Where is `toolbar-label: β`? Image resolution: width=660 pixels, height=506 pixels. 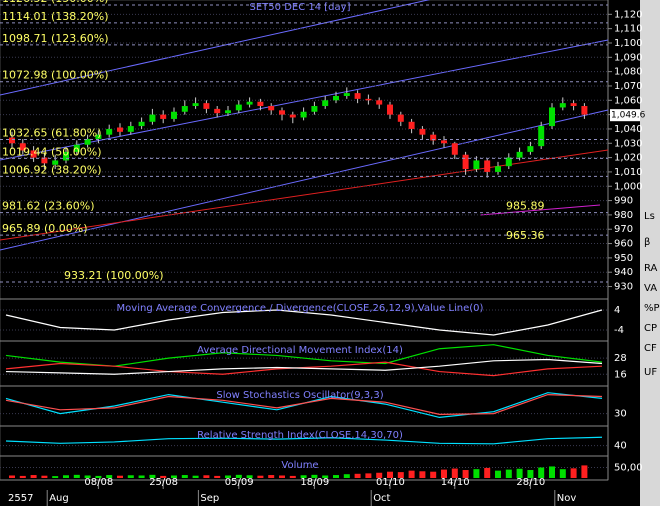 toolbar-label: β is located at coordinates (647, 242).